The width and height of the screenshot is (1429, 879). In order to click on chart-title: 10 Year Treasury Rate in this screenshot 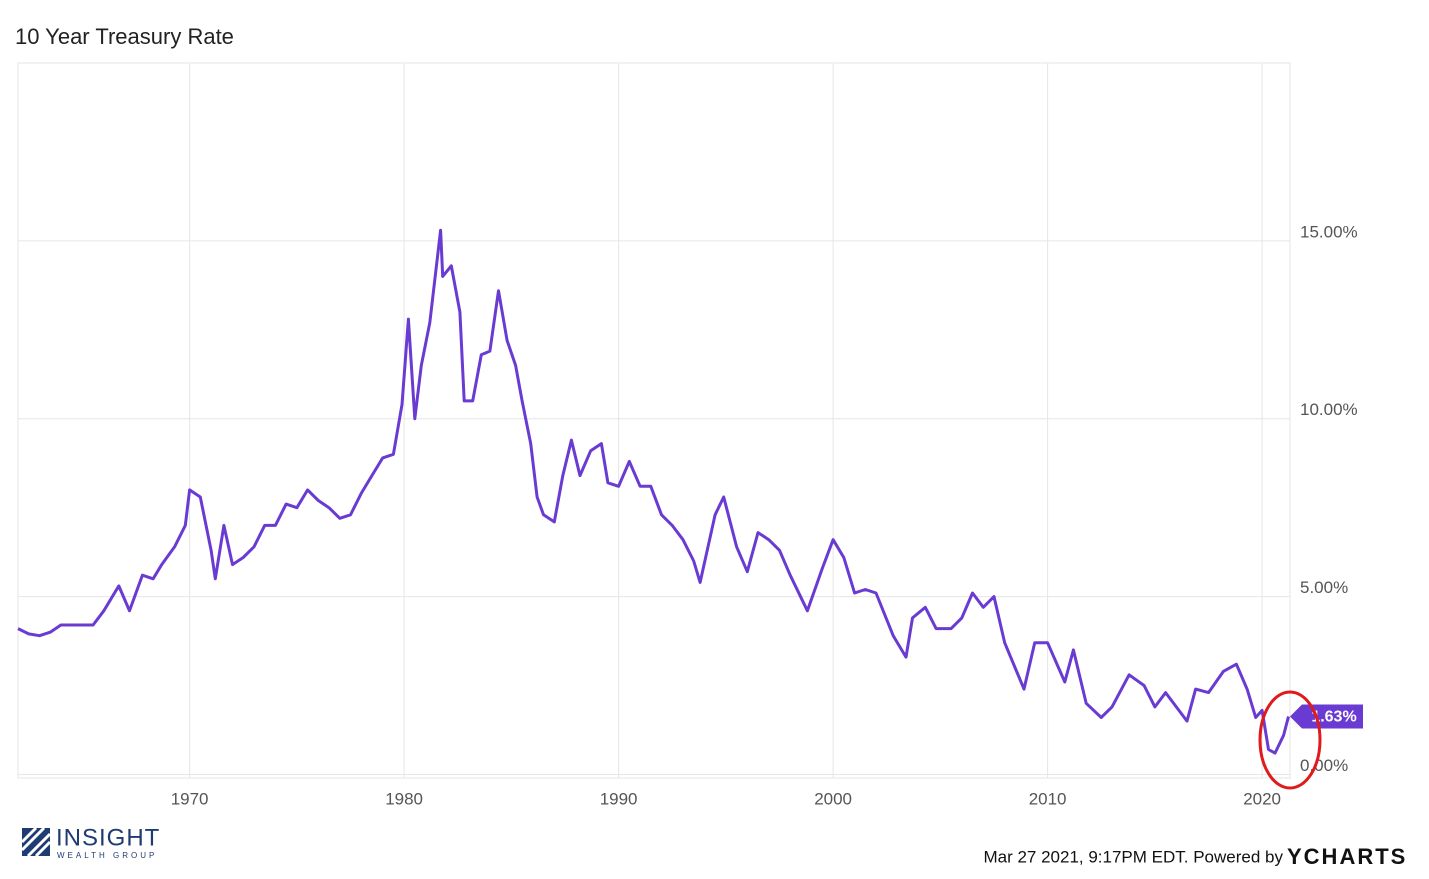, I will do `click(124, 36)`.